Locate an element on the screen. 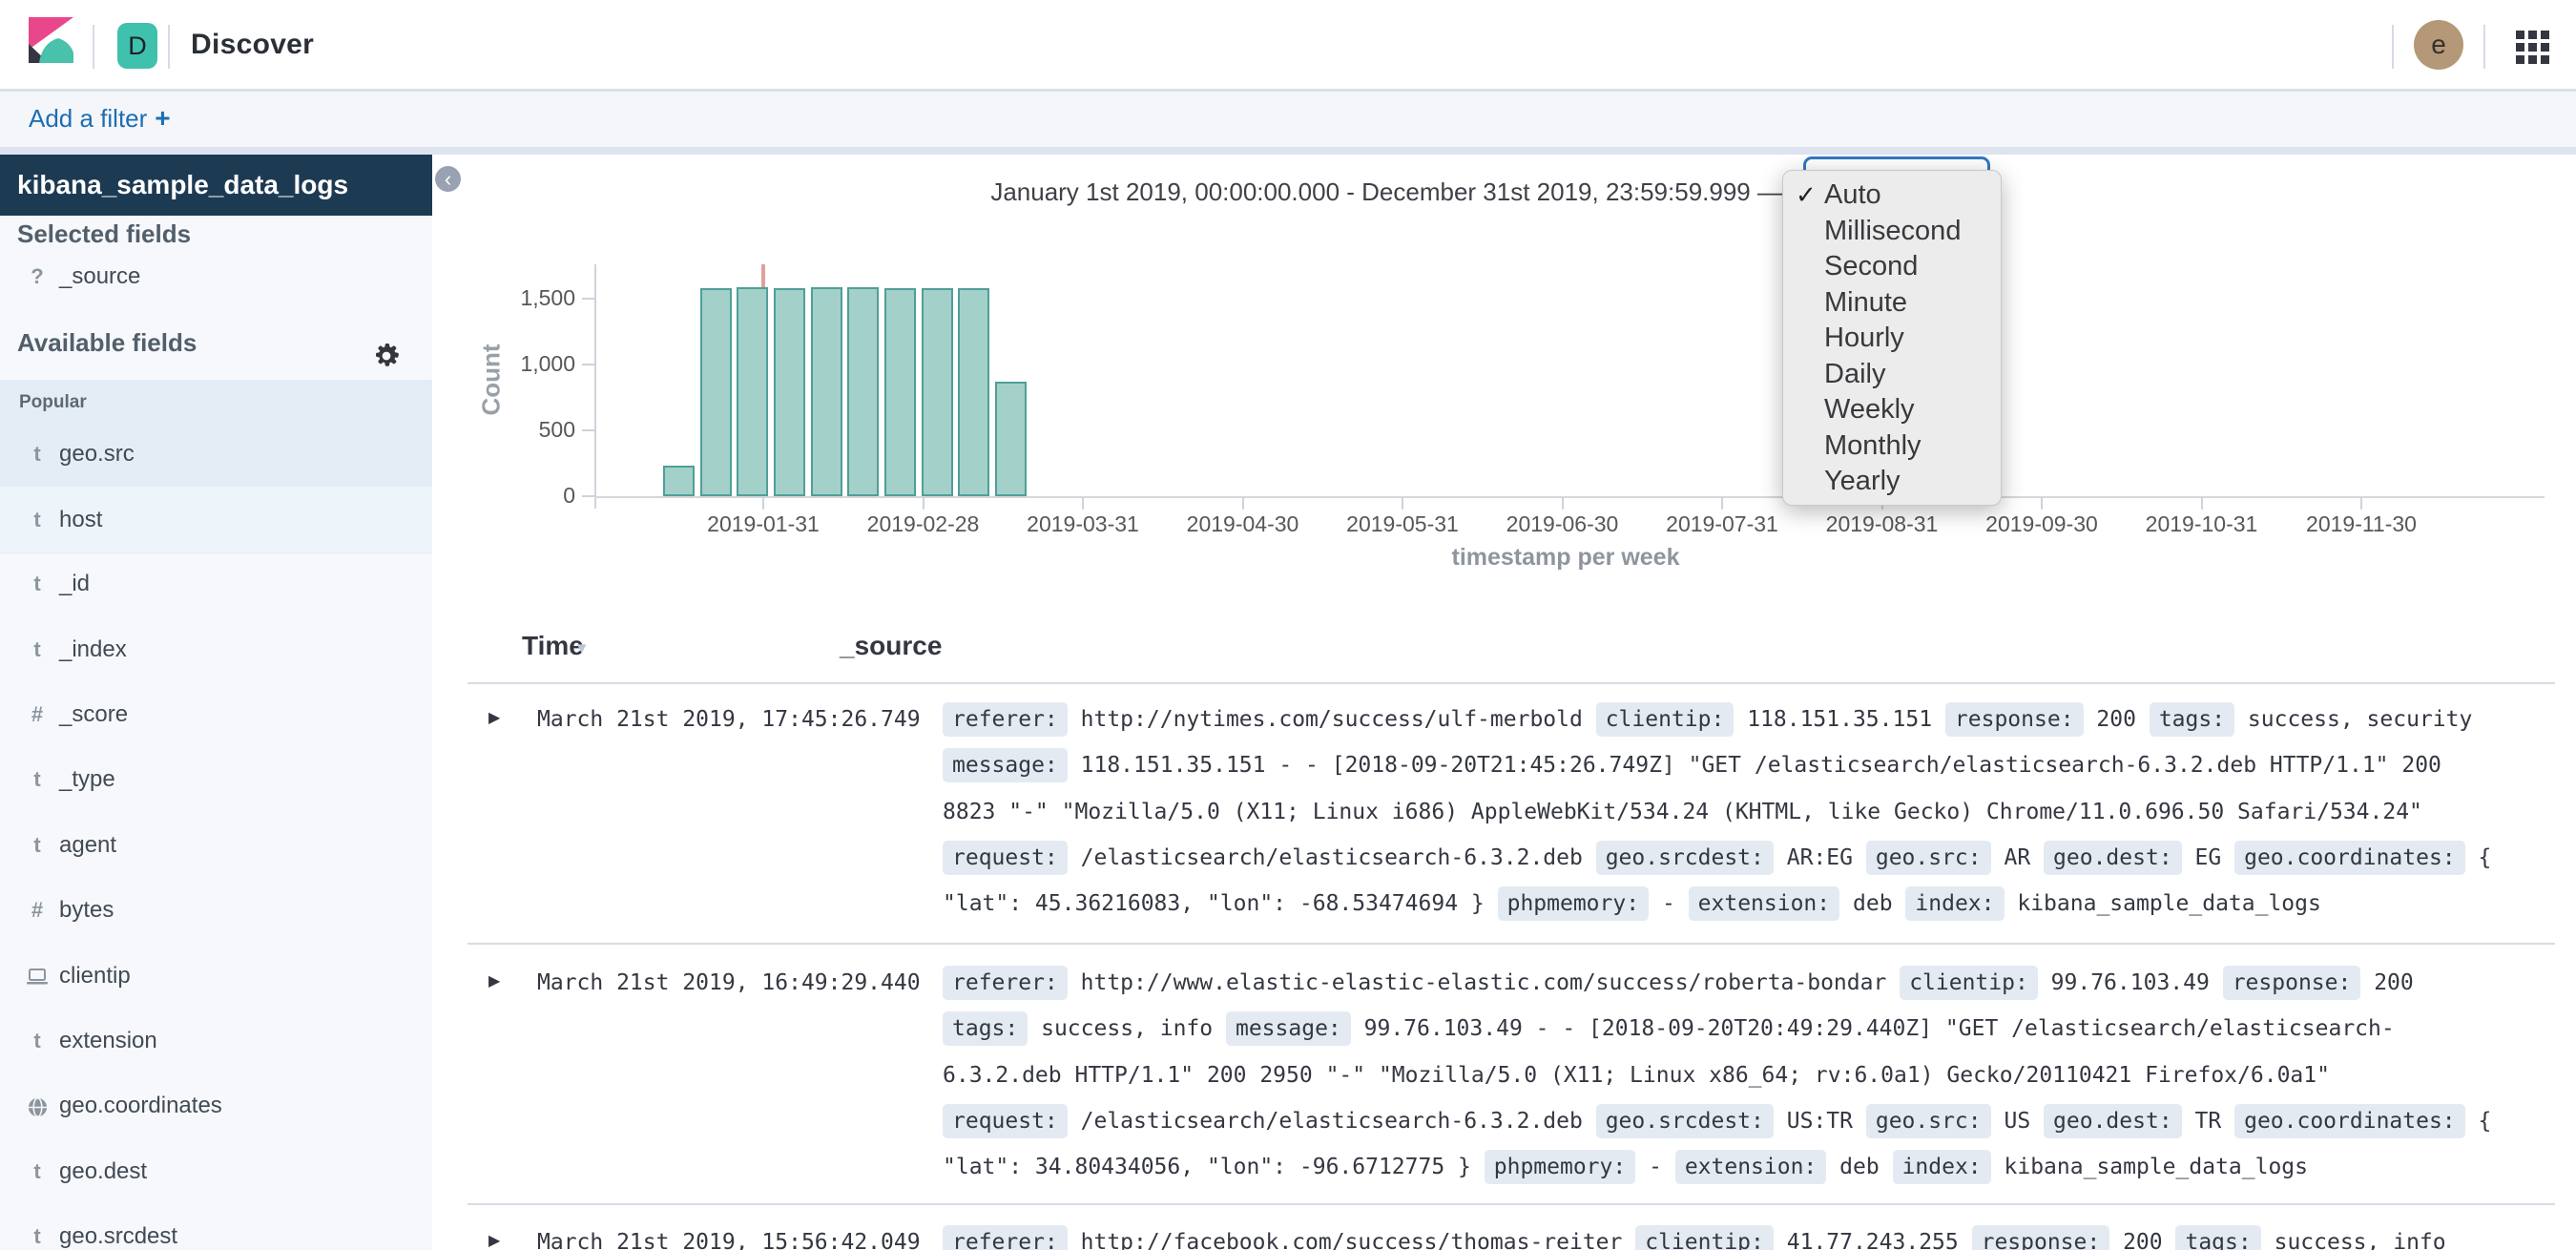 This screenshot has width=2576, height=1250. field-item-_source: ? _source is located at coordinates (216, 277).